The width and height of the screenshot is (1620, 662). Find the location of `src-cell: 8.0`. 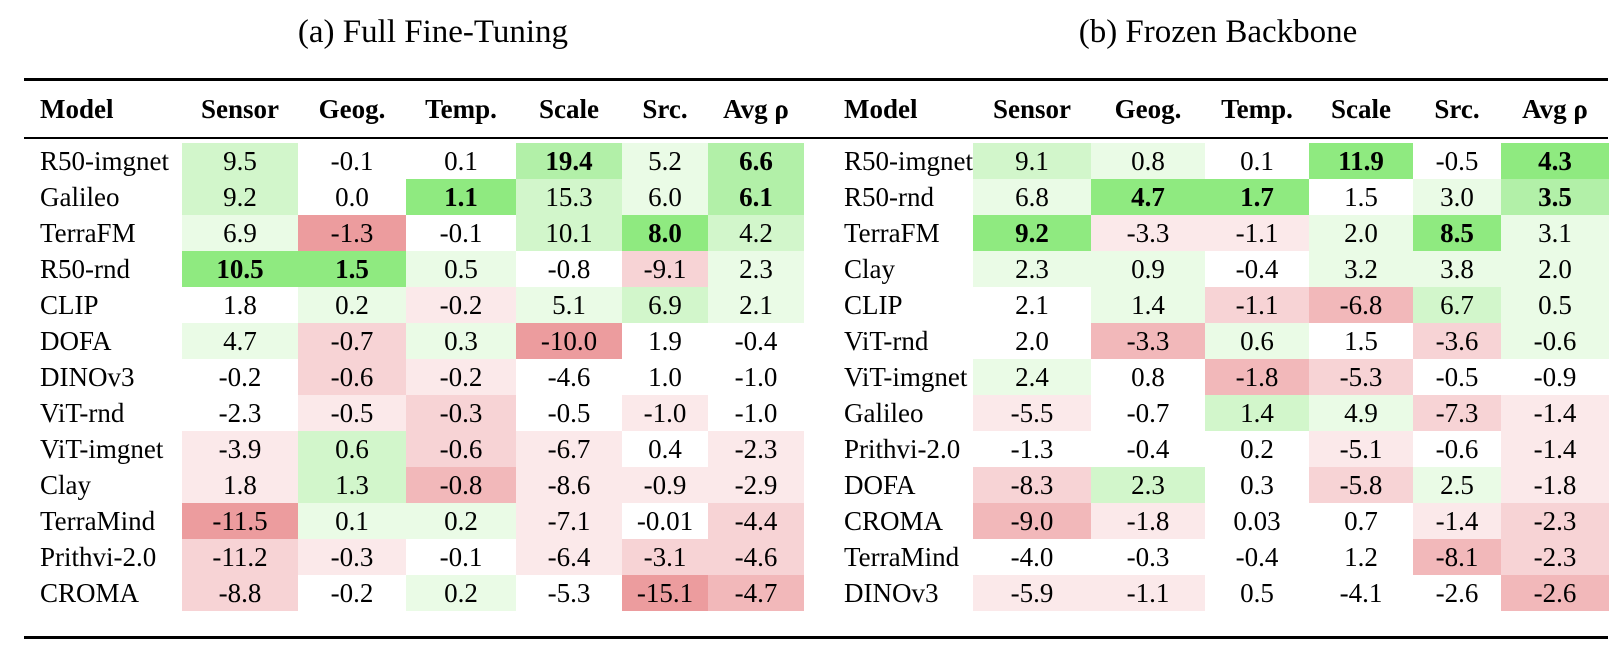

src-cell: 8.0 is located at coordinates (665, 233).